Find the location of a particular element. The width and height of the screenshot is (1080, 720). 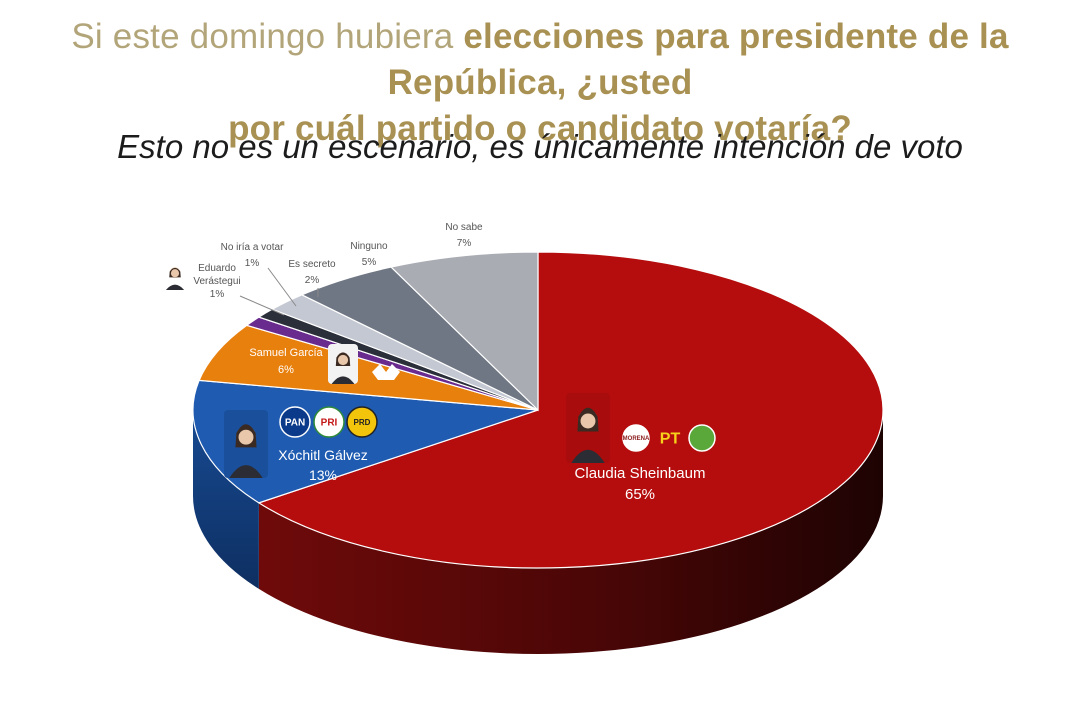

pan-logo-icon: PAN is located at coordinates (295, 422).